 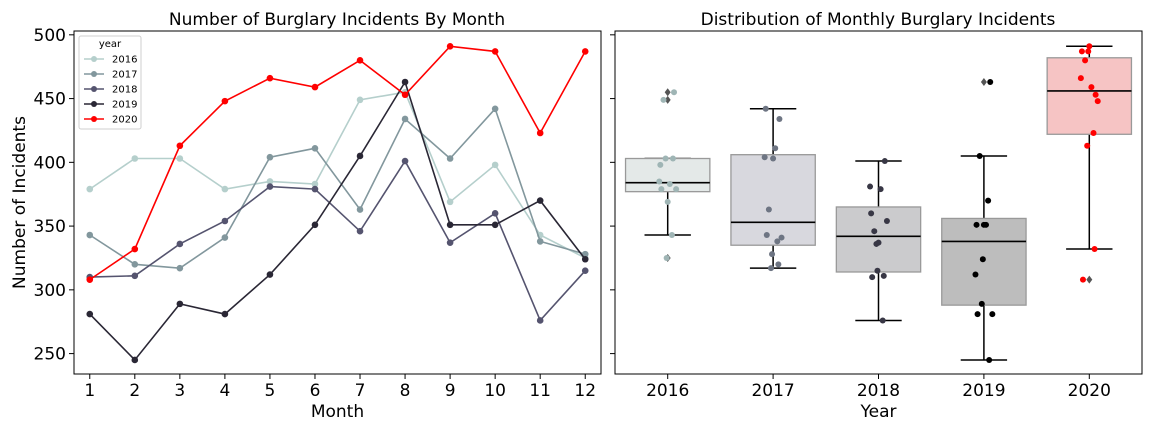 I want to click on y-tick-label: 500, so click(x=50, y=36).